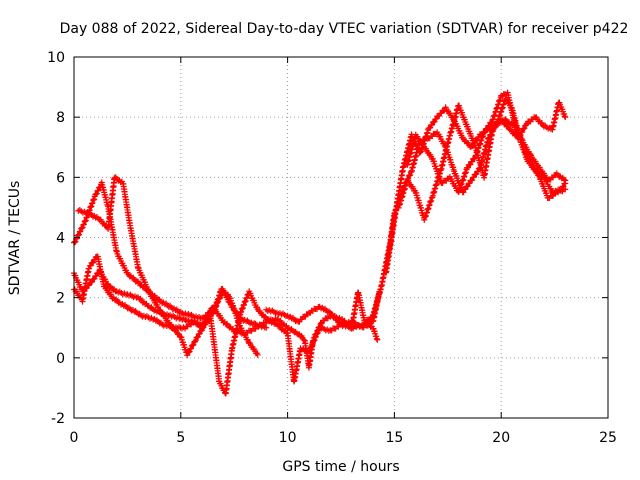 Image resolution: width=640 pixels, height=480 pixels. Describe the element at coordinates (74, 438) in the screenshot. I see `x-tick-label: 0` at that location.